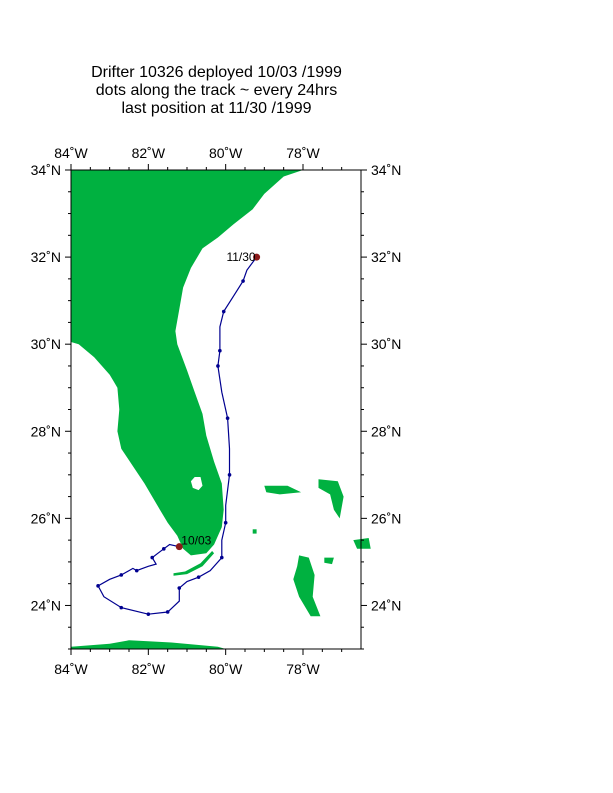 The image size is (613, 793). I want to click on title-line-1: Drifter 10326 deployed 10/03 /1999, so click(216, 72).